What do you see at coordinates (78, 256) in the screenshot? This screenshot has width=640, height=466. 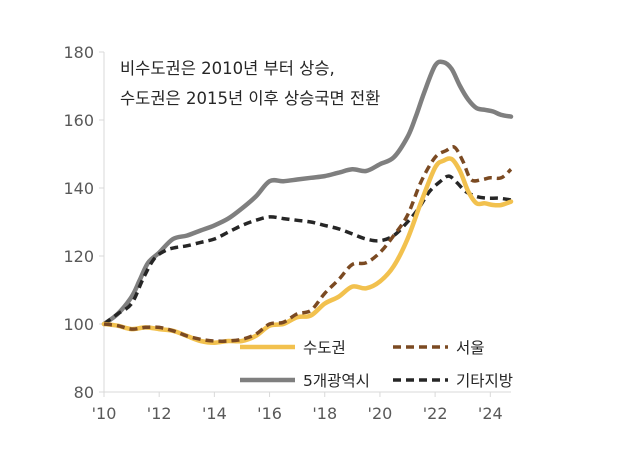 I see `y-tick-label: 120` at bounding box center [78, 256].